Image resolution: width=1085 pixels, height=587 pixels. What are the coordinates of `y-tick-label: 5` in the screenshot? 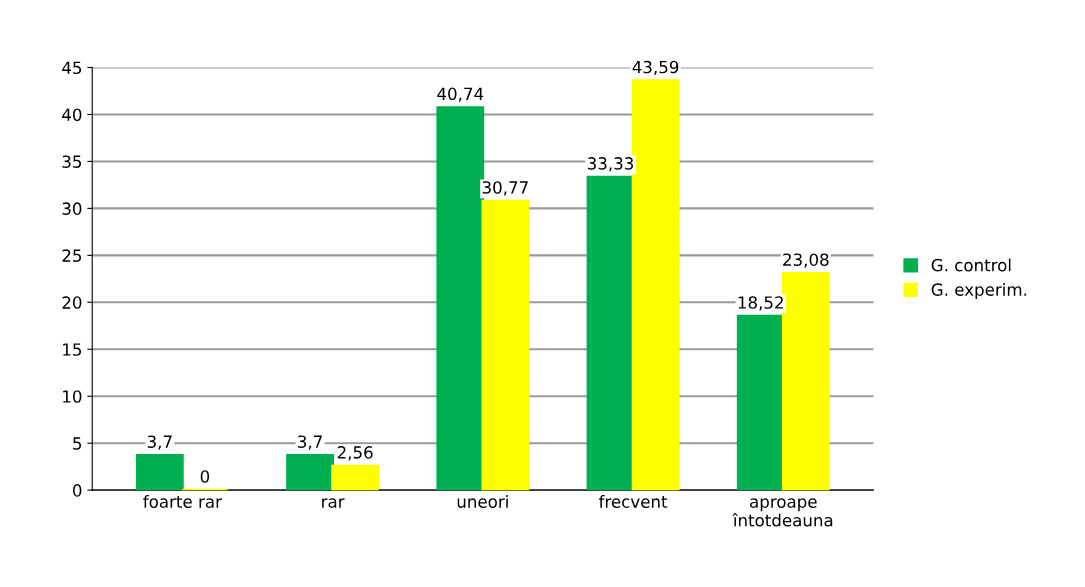 It's located at (77, 443).